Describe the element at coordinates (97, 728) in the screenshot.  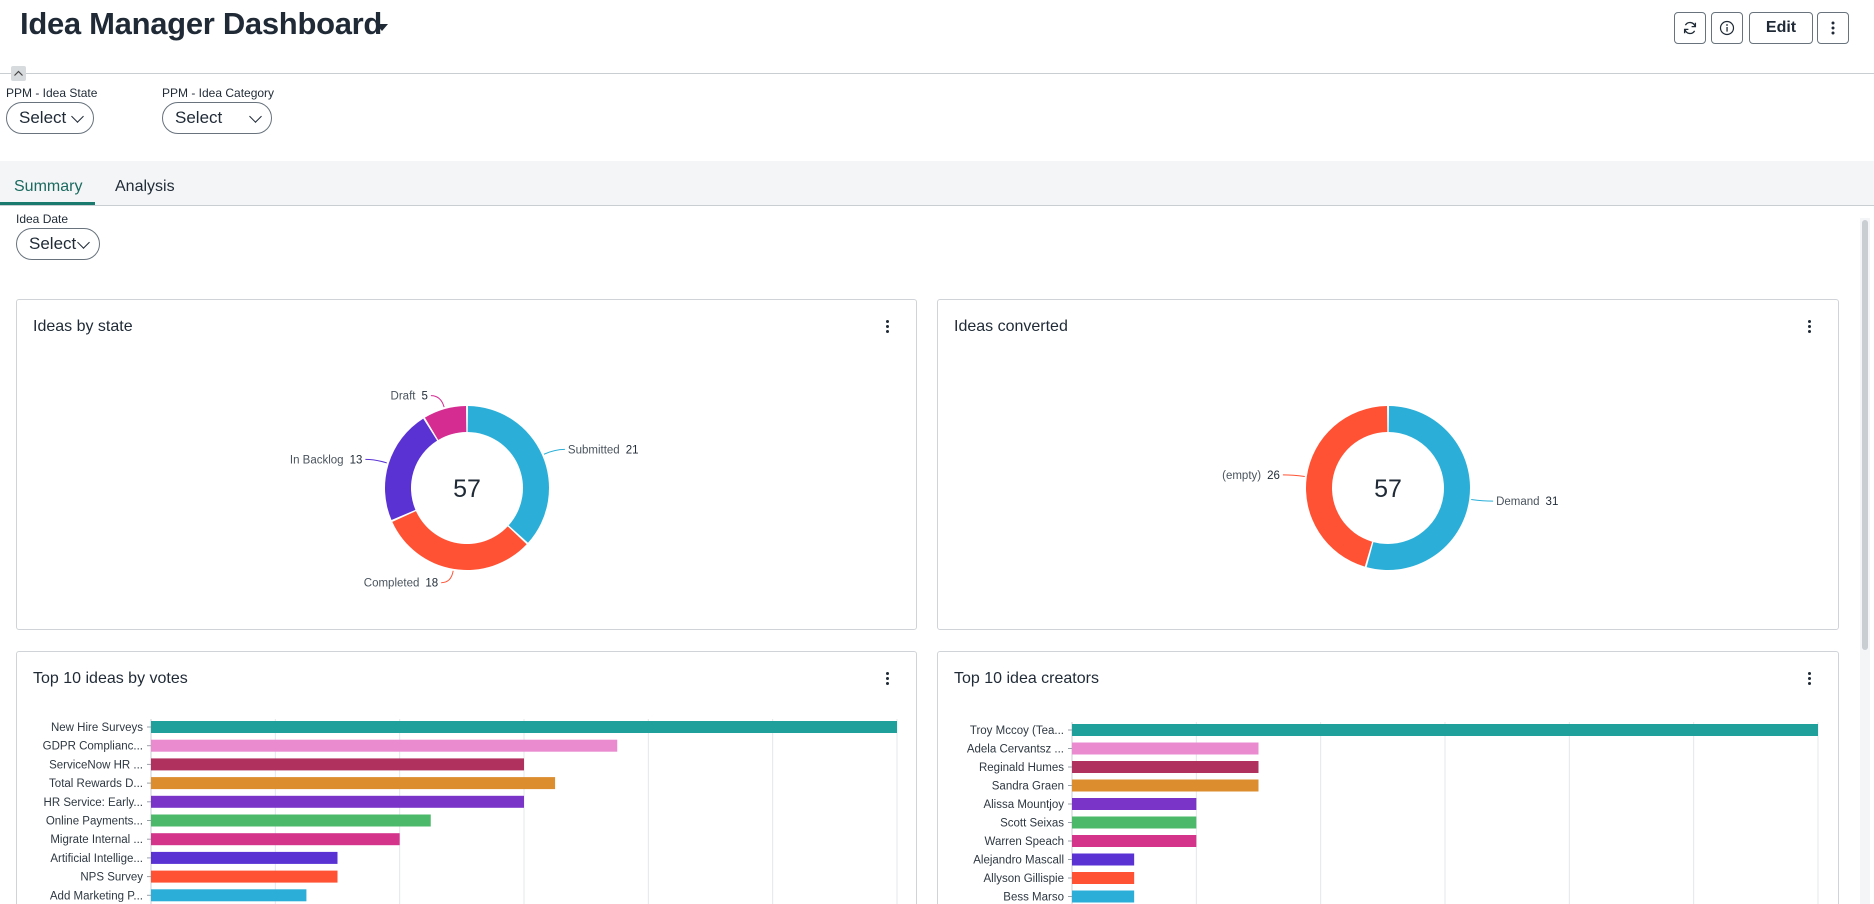
I see `category-label: New Hire Surveys` at that location.